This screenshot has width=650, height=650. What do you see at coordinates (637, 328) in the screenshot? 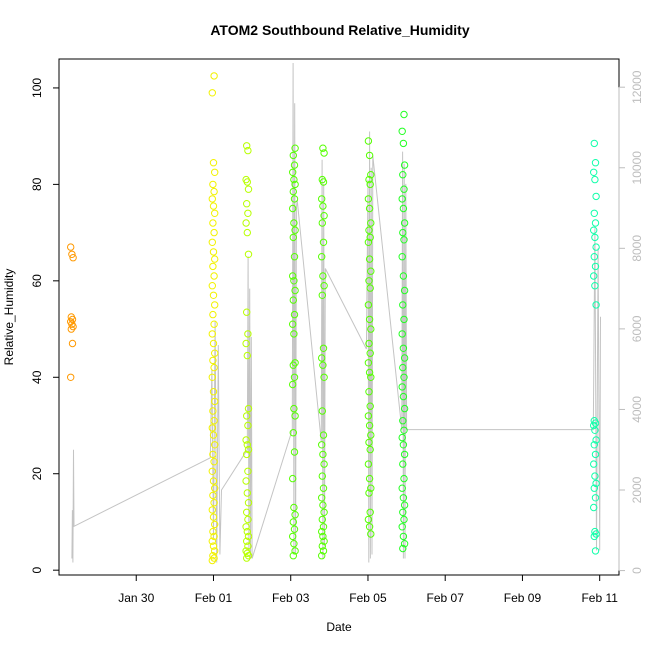
I see `y2-tick-label: 6000` at bounding box center [637, 328].